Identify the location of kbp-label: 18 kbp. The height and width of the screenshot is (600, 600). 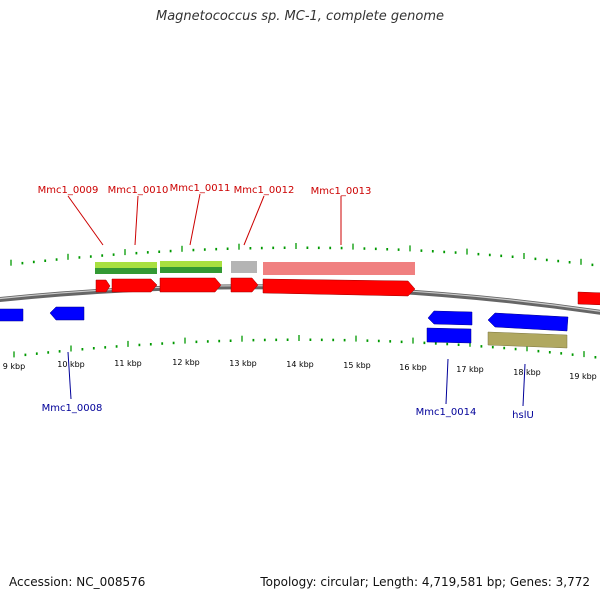
(527, 372).